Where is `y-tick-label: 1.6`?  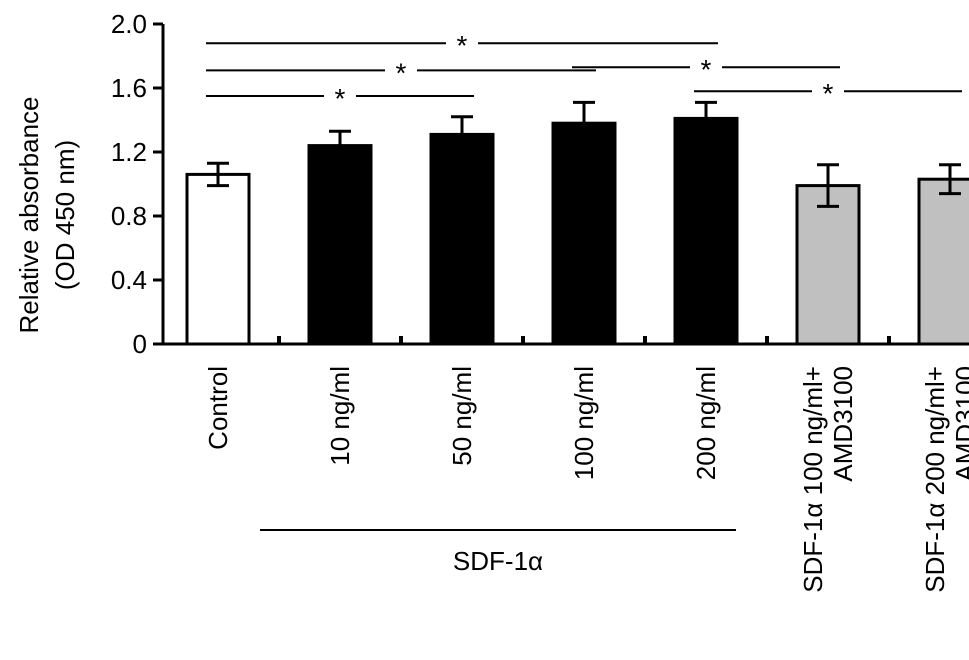
y-tick-label: 1.6 is located at coordinates (129, 88).